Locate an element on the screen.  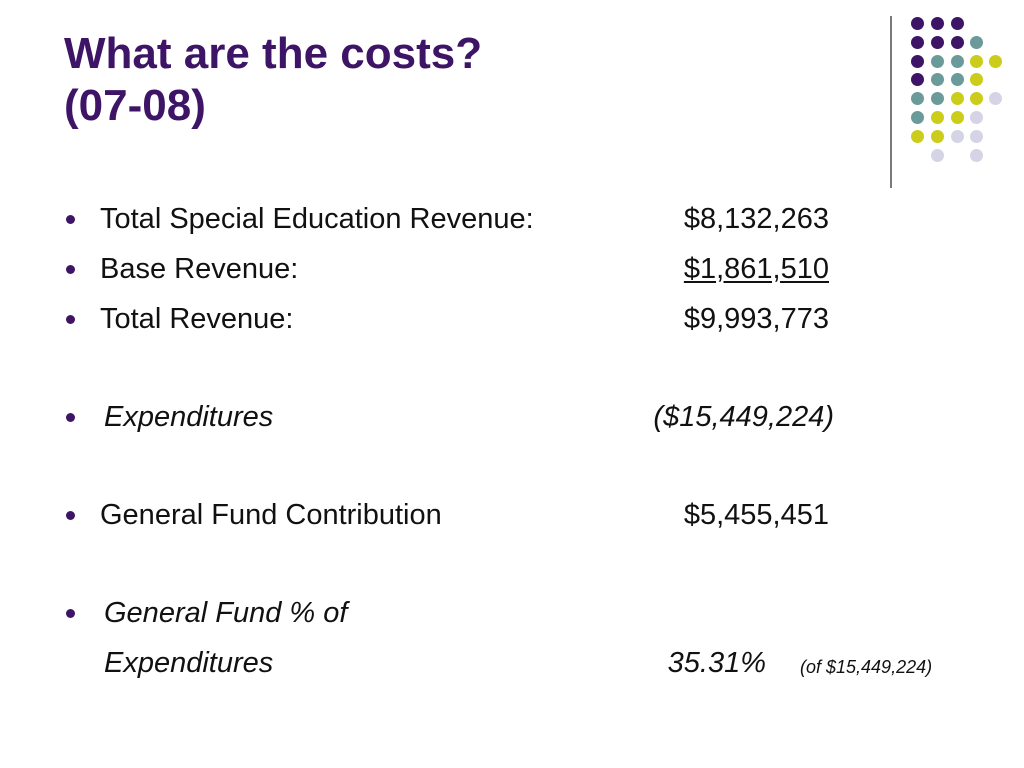
item-label: General Fund Contribution is located at coordinates (271, 515).